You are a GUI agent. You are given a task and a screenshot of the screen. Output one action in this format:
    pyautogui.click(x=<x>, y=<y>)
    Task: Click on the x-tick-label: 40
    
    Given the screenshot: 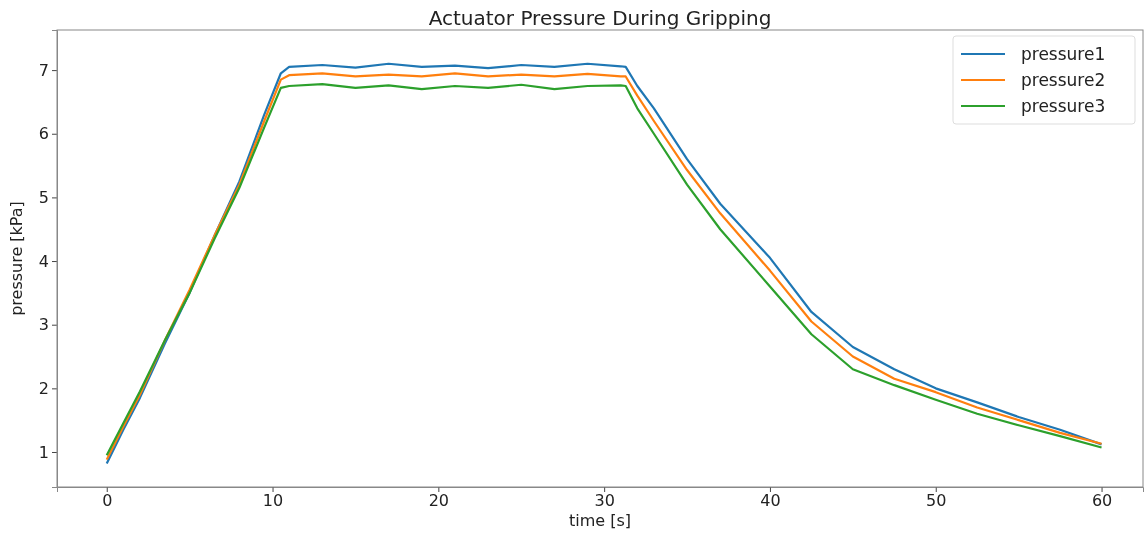 What is the action you would take?
    pyautogui.click(x=770, y=501)
    